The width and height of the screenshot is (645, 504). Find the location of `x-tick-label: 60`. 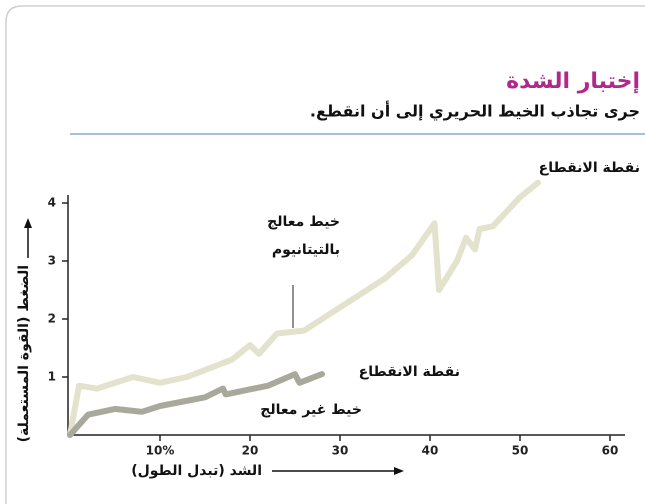

x-tick-label: 60 is located at coordinates (610, 451).